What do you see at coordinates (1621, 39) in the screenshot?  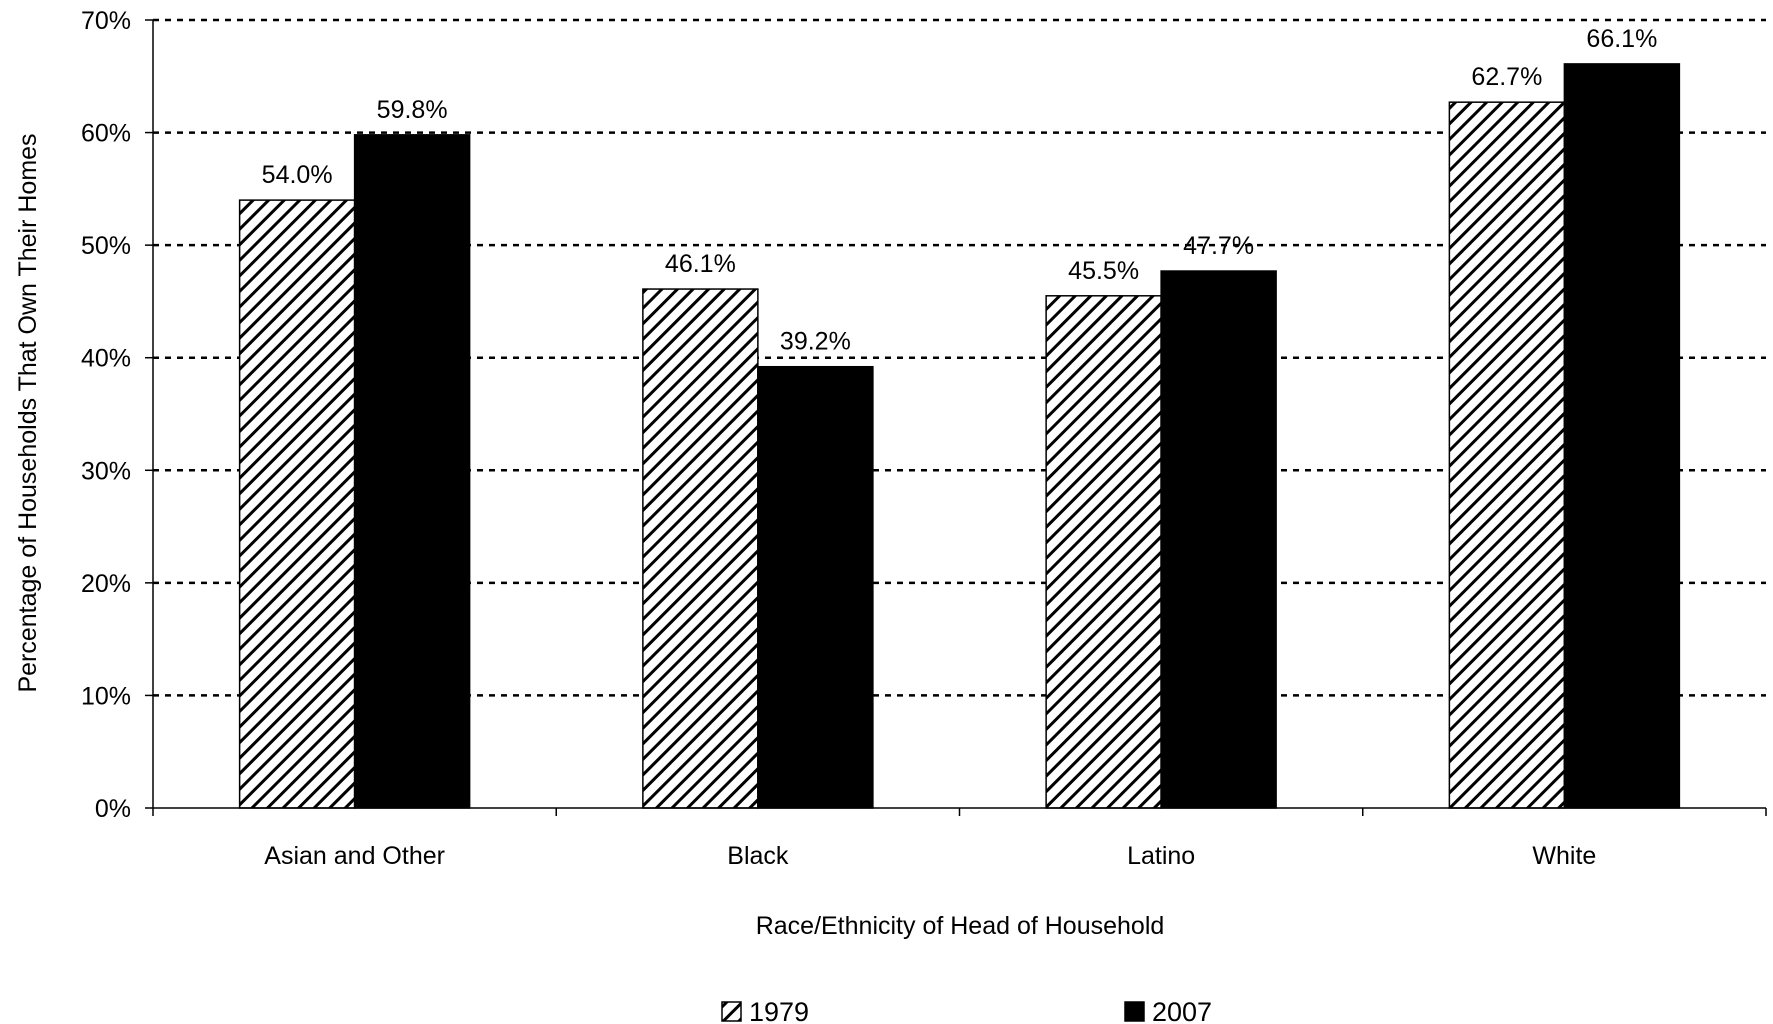 I see `data-label: 66.1%` at bounding box center [1621, 39].